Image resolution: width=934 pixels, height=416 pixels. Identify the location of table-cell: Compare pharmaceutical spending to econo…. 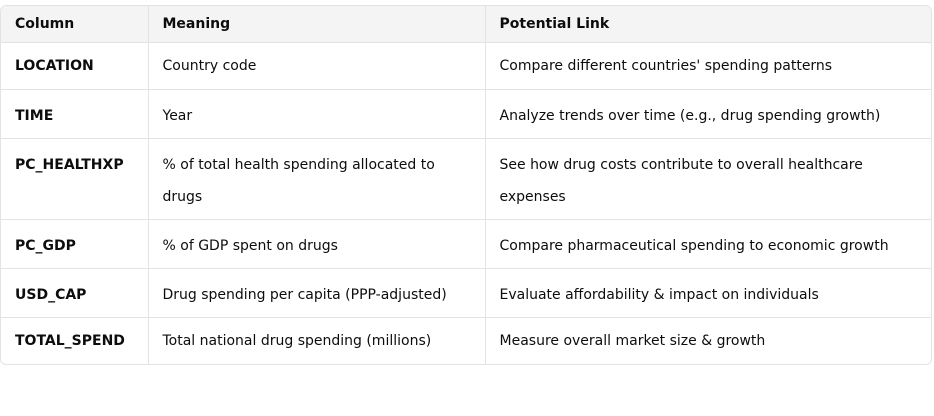
(708, 244).